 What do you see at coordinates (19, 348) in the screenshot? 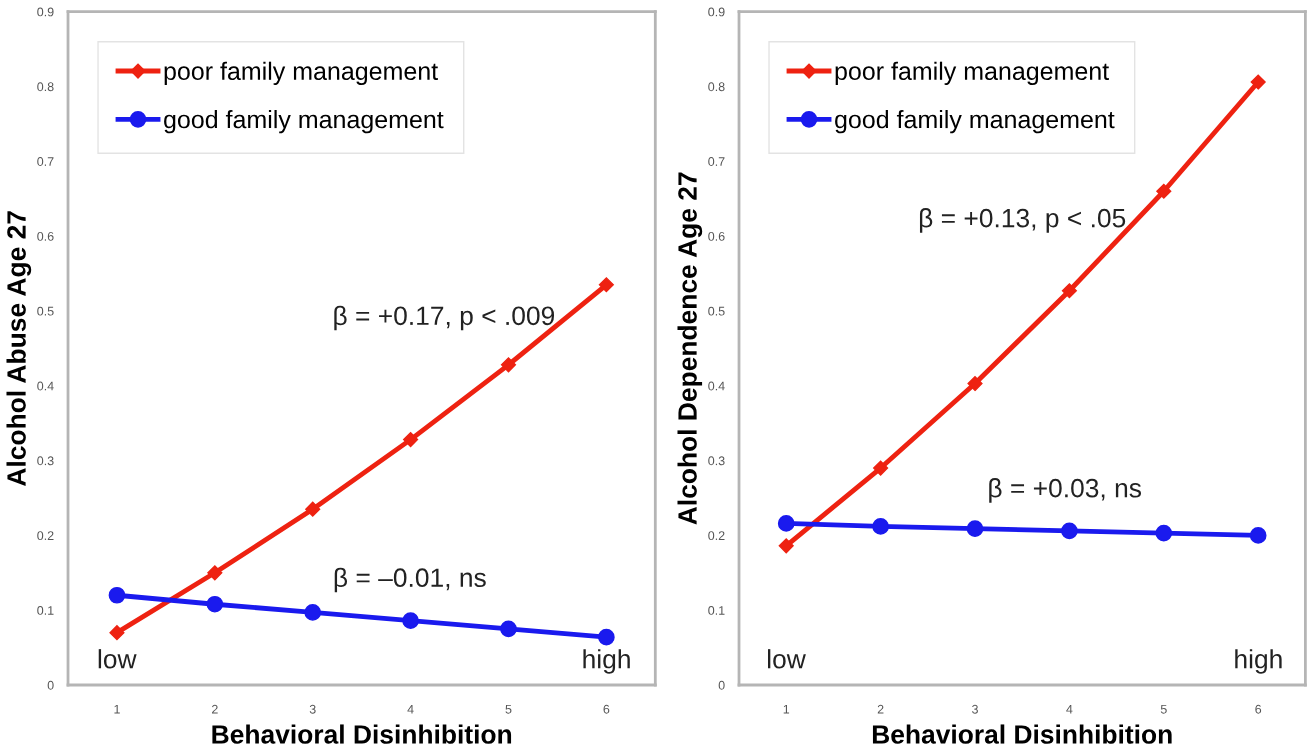
I see `y-axis-title: Alcohol Abuse Age 27` at bounding box center [19, 348].